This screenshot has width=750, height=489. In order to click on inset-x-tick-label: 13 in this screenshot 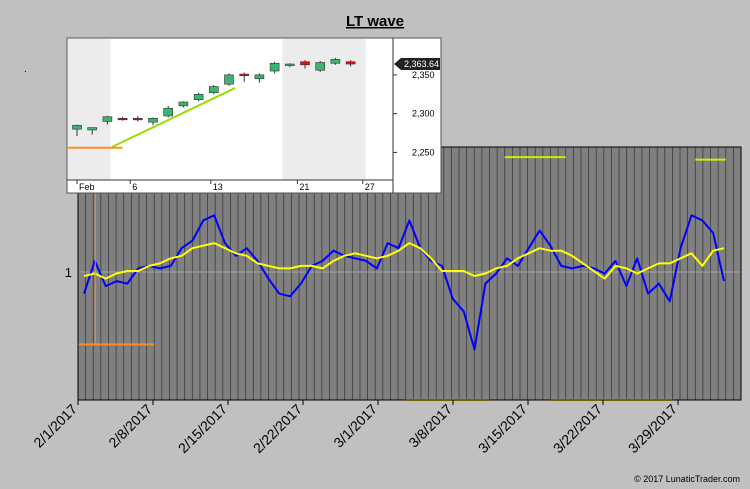, I will do `click(218, 187)`.